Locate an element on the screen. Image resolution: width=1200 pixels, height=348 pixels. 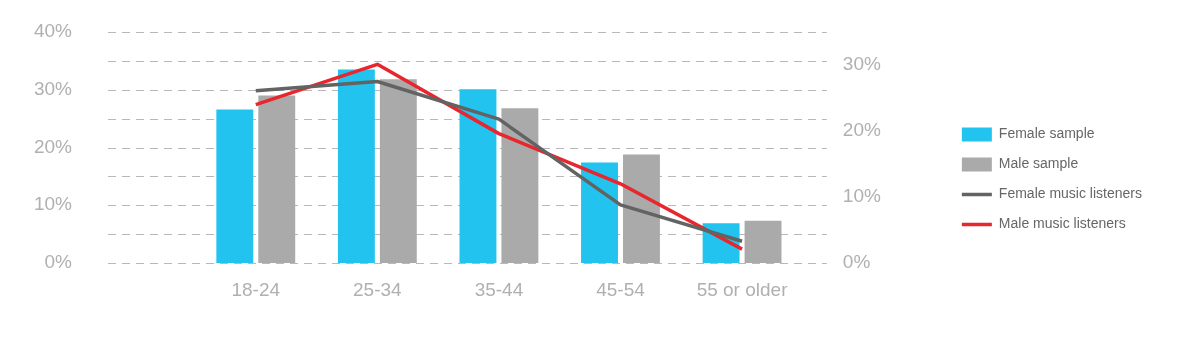
legend-label: Male sample is located at coordinates (1038, 163).